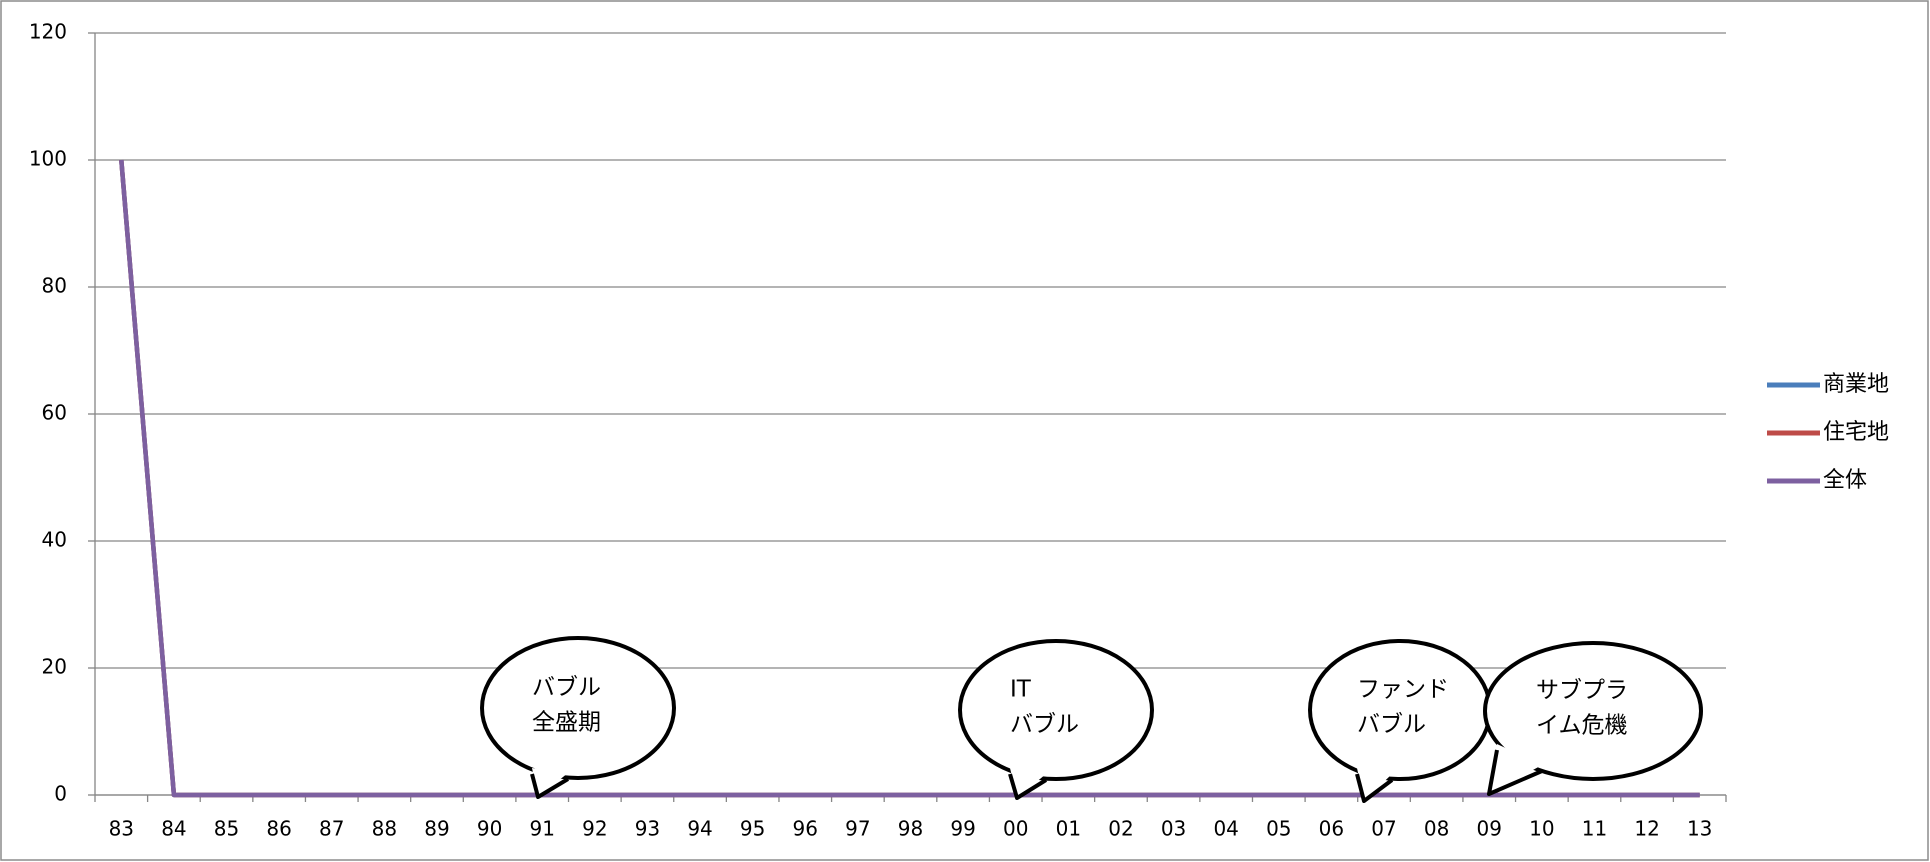 The width and height of the screenshot is (1930, 862). Describe the element at coordinates (594, 829) in the screenshot. I see `x-tick-label: 92` at that location.